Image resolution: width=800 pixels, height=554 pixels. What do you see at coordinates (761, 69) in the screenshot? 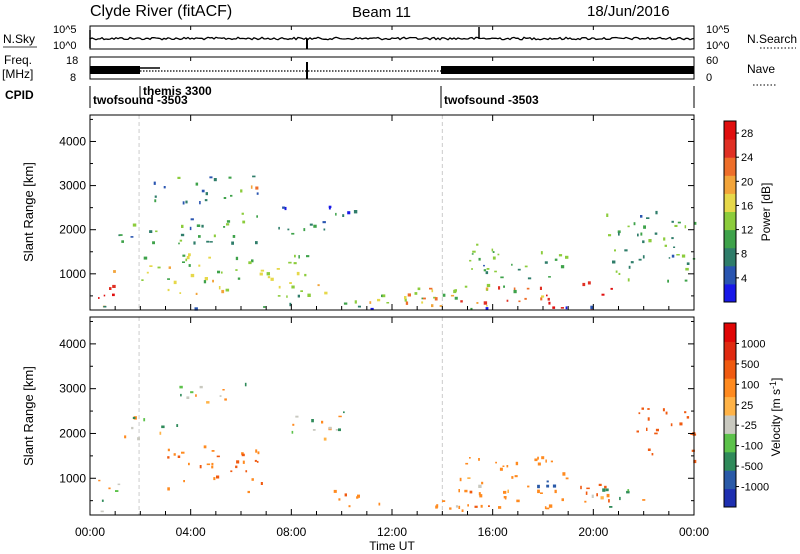
I see `nave-label: Nave` at bounding box center [761, 69].